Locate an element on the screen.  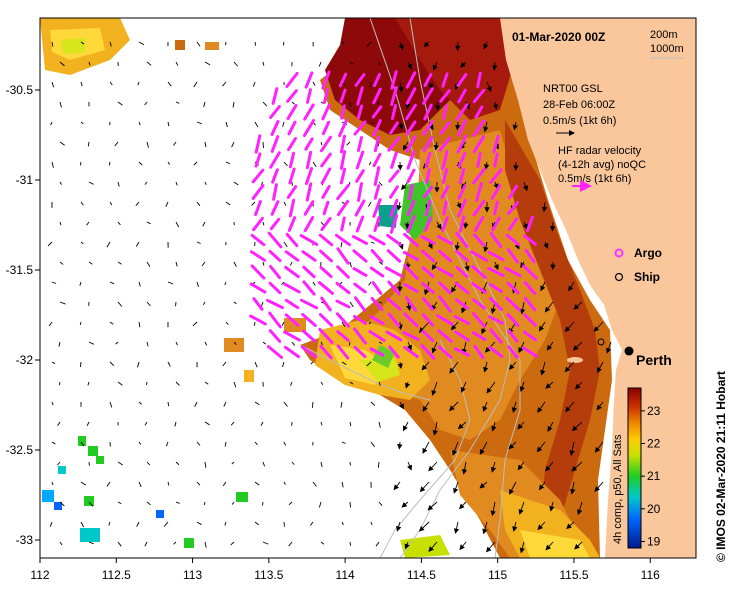
x-tick-label: 113.5 is located at coordinates (268, 575).